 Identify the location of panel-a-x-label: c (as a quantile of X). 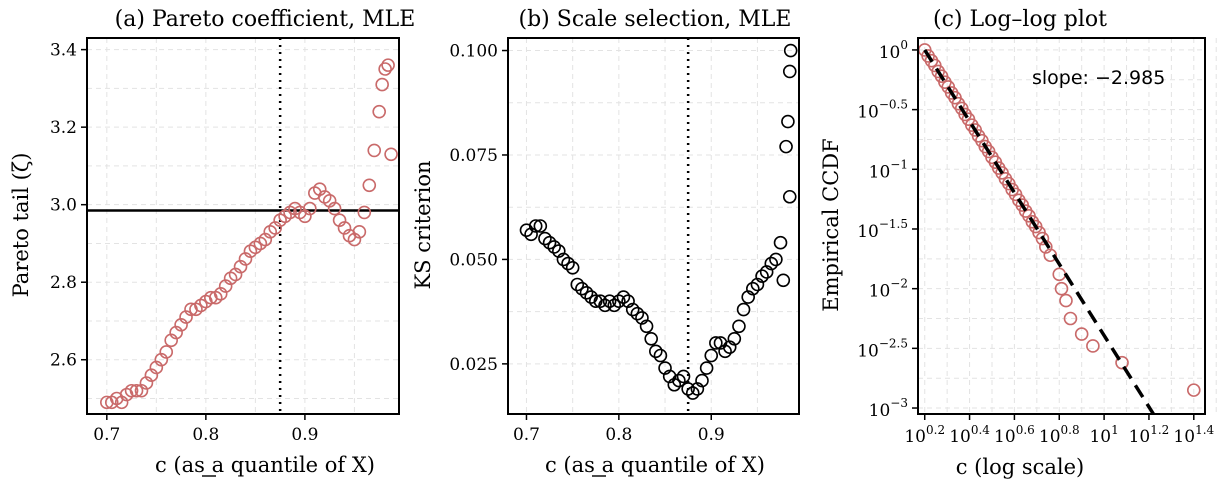
(265, 465).